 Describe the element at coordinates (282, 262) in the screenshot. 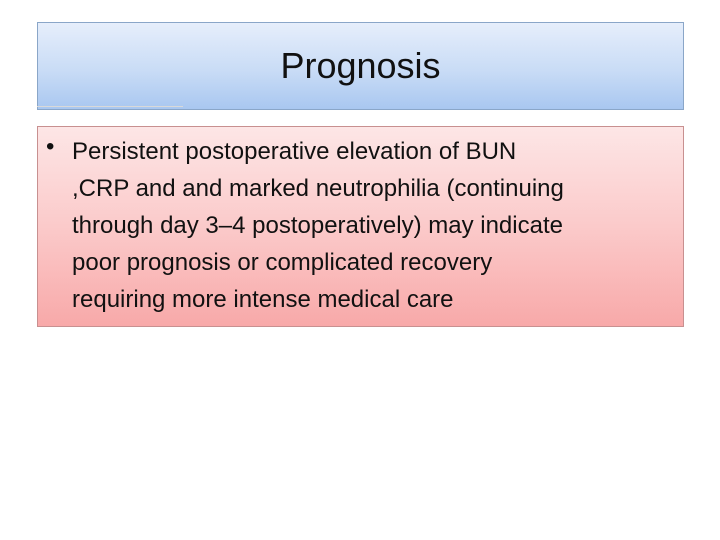

I see `text-line: poor prognosis or complicated recovery` at that location.